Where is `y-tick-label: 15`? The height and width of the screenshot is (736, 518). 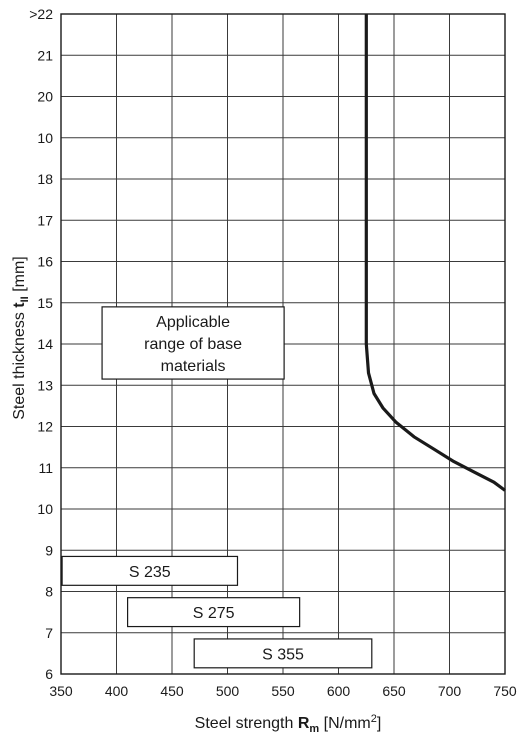
y-tick-label: 15 is located at coordinates (45, 303).